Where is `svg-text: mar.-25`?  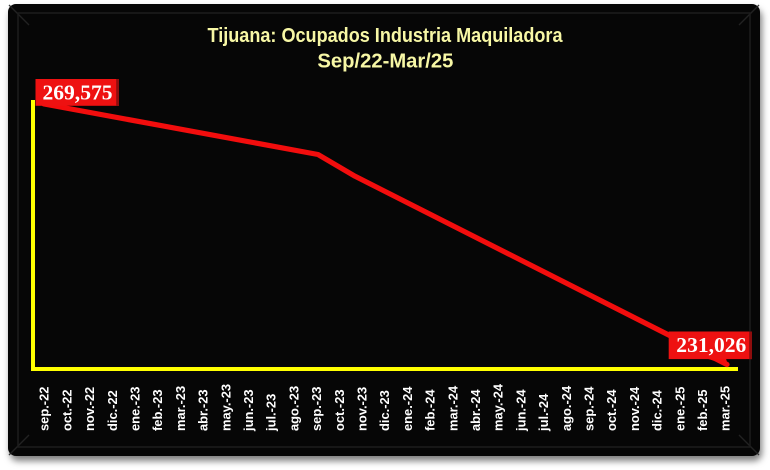
svg-text: mar.-25 is located at coordinates (725, 408).